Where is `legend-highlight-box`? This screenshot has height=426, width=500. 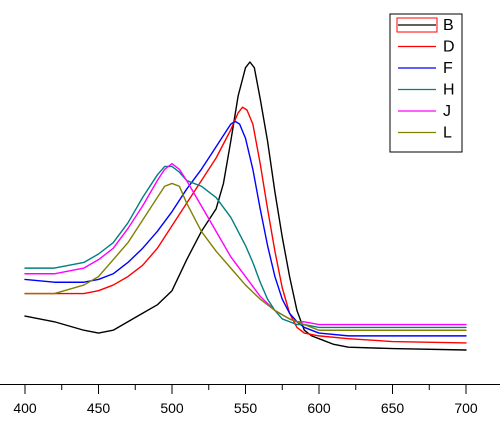 legend-highlight-box is located at coordinates (417, 25).